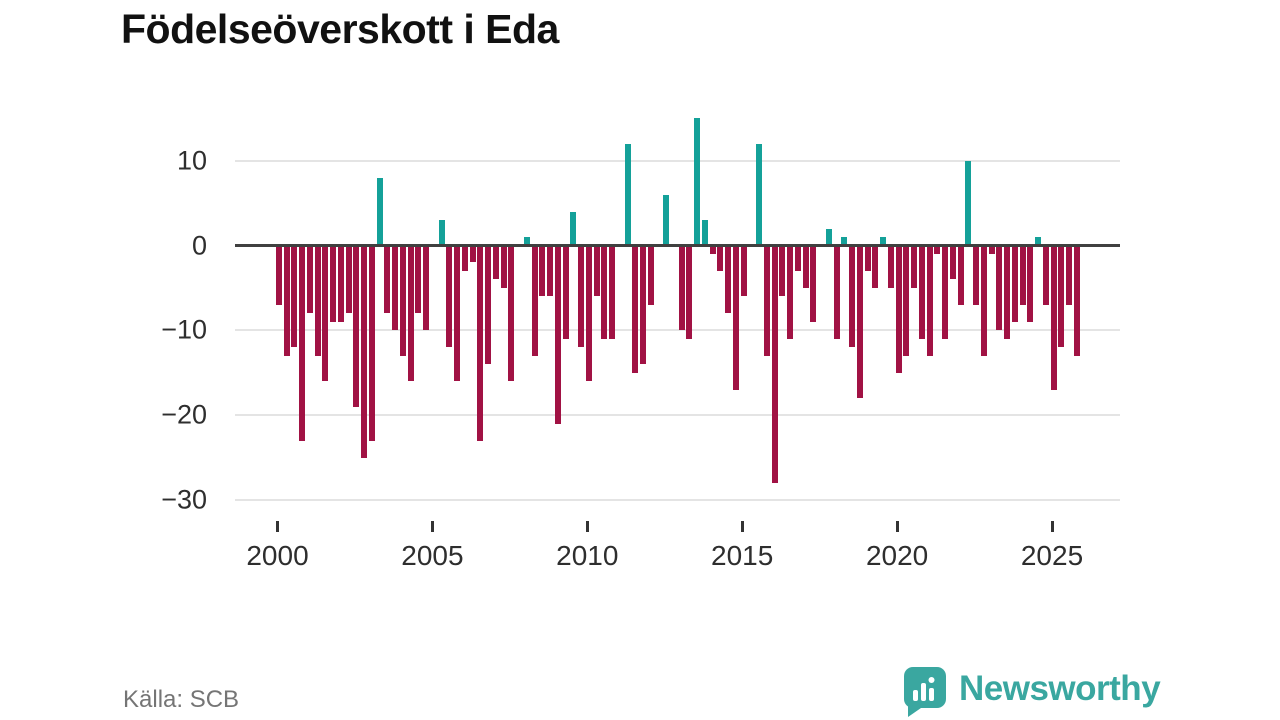  I want to click on bar-2024-q4, so click(1045, 275).